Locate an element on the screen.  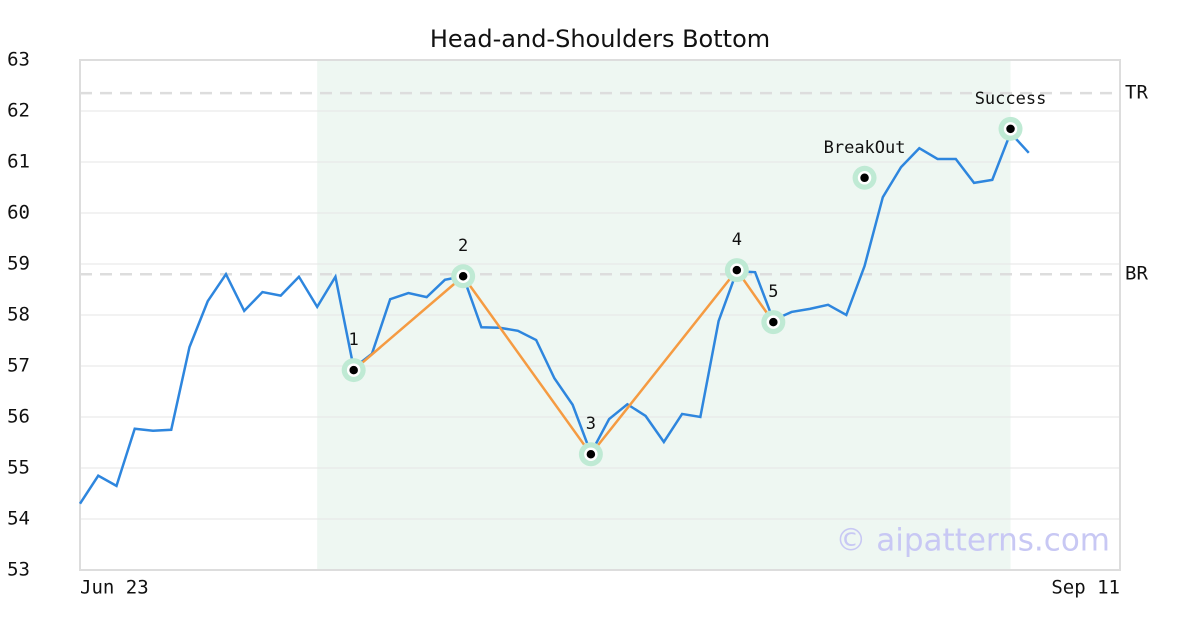
pattern-label: 1 is located at coordinates (354, 340).